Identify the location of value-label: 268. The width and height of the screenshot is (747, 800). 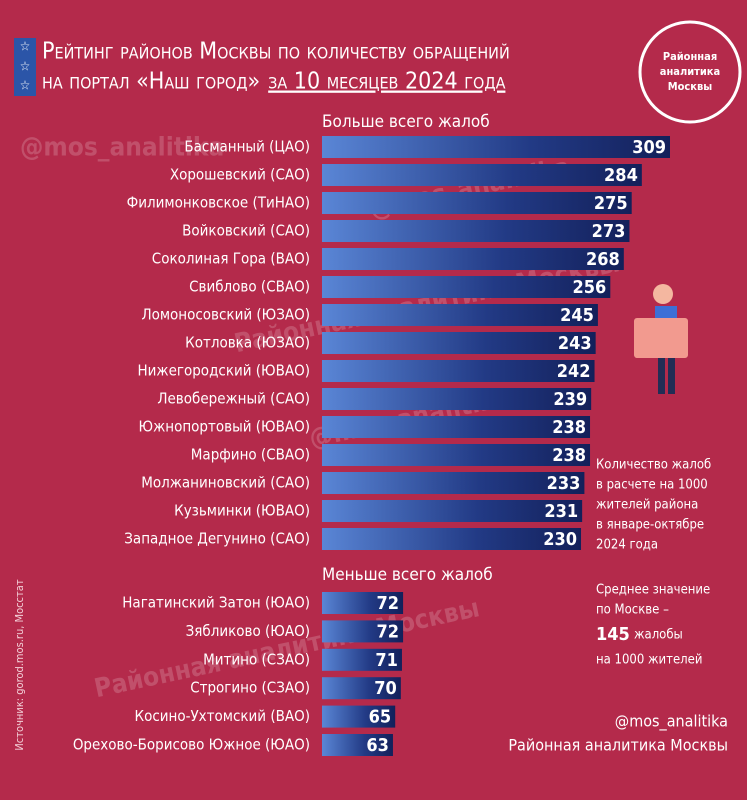
(603, 259).